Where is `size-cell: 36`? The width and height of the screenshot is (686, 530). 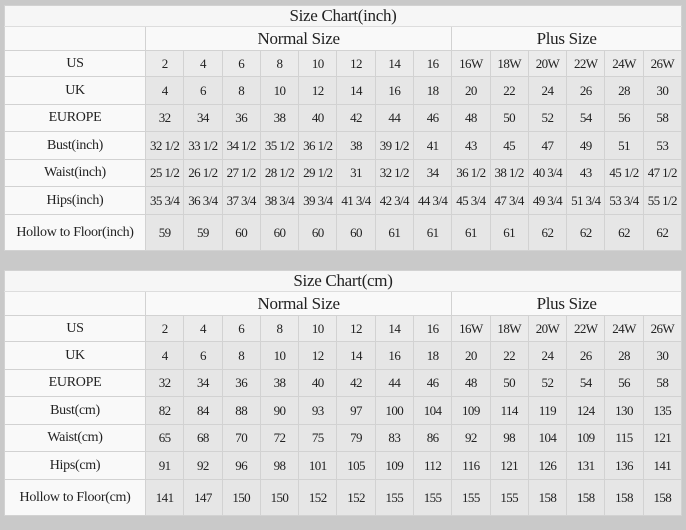
size-cell: 36 is located at coordinates (241, 383).